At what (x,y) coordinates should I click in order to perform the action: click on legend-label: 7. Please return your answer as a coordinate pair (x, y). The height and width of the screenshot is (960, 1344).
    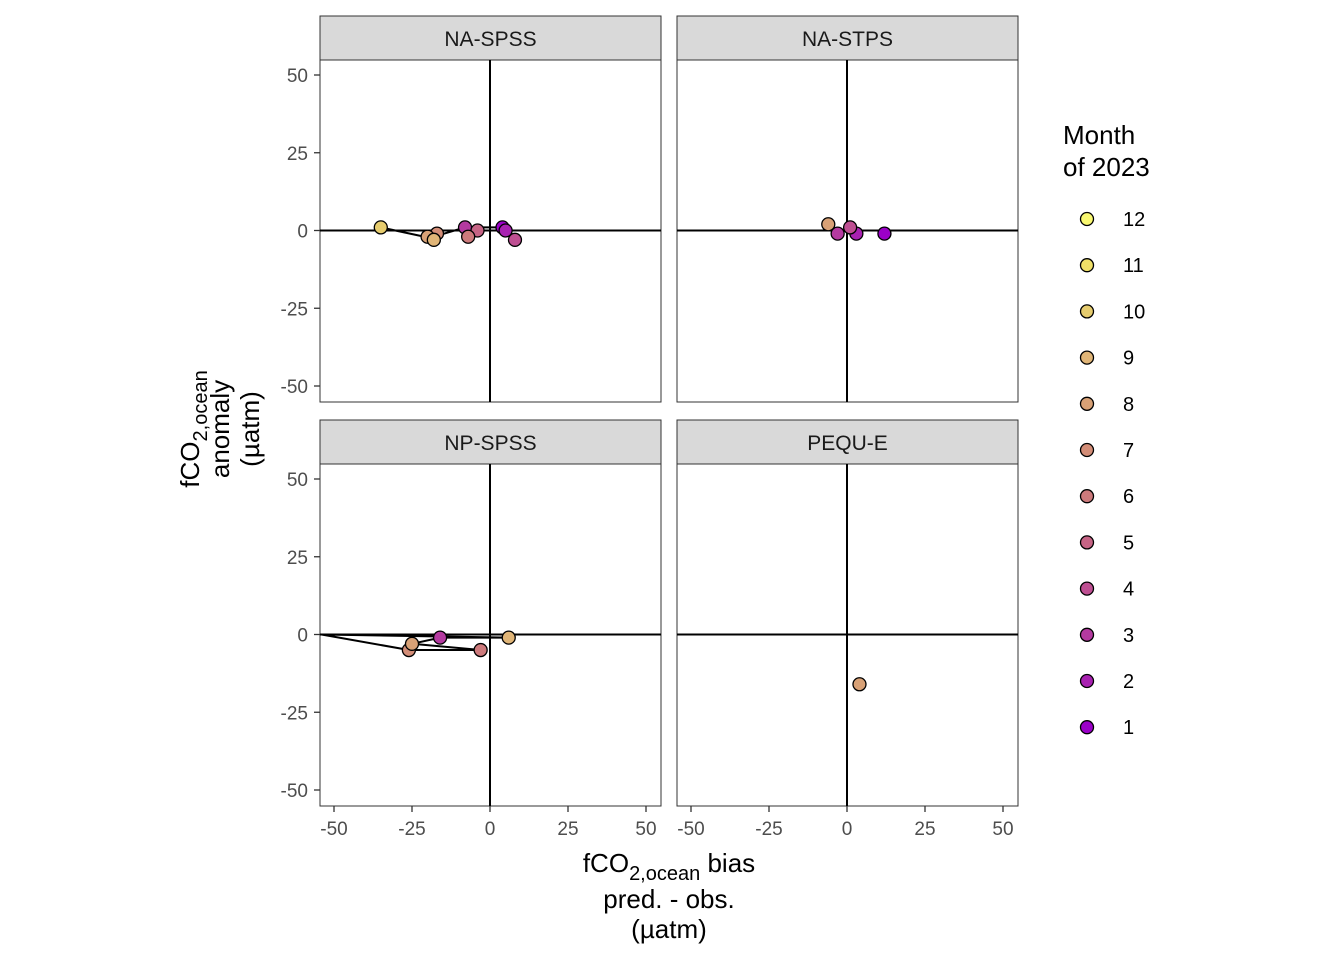
    Looking at the image, I should click on (1128, 451).